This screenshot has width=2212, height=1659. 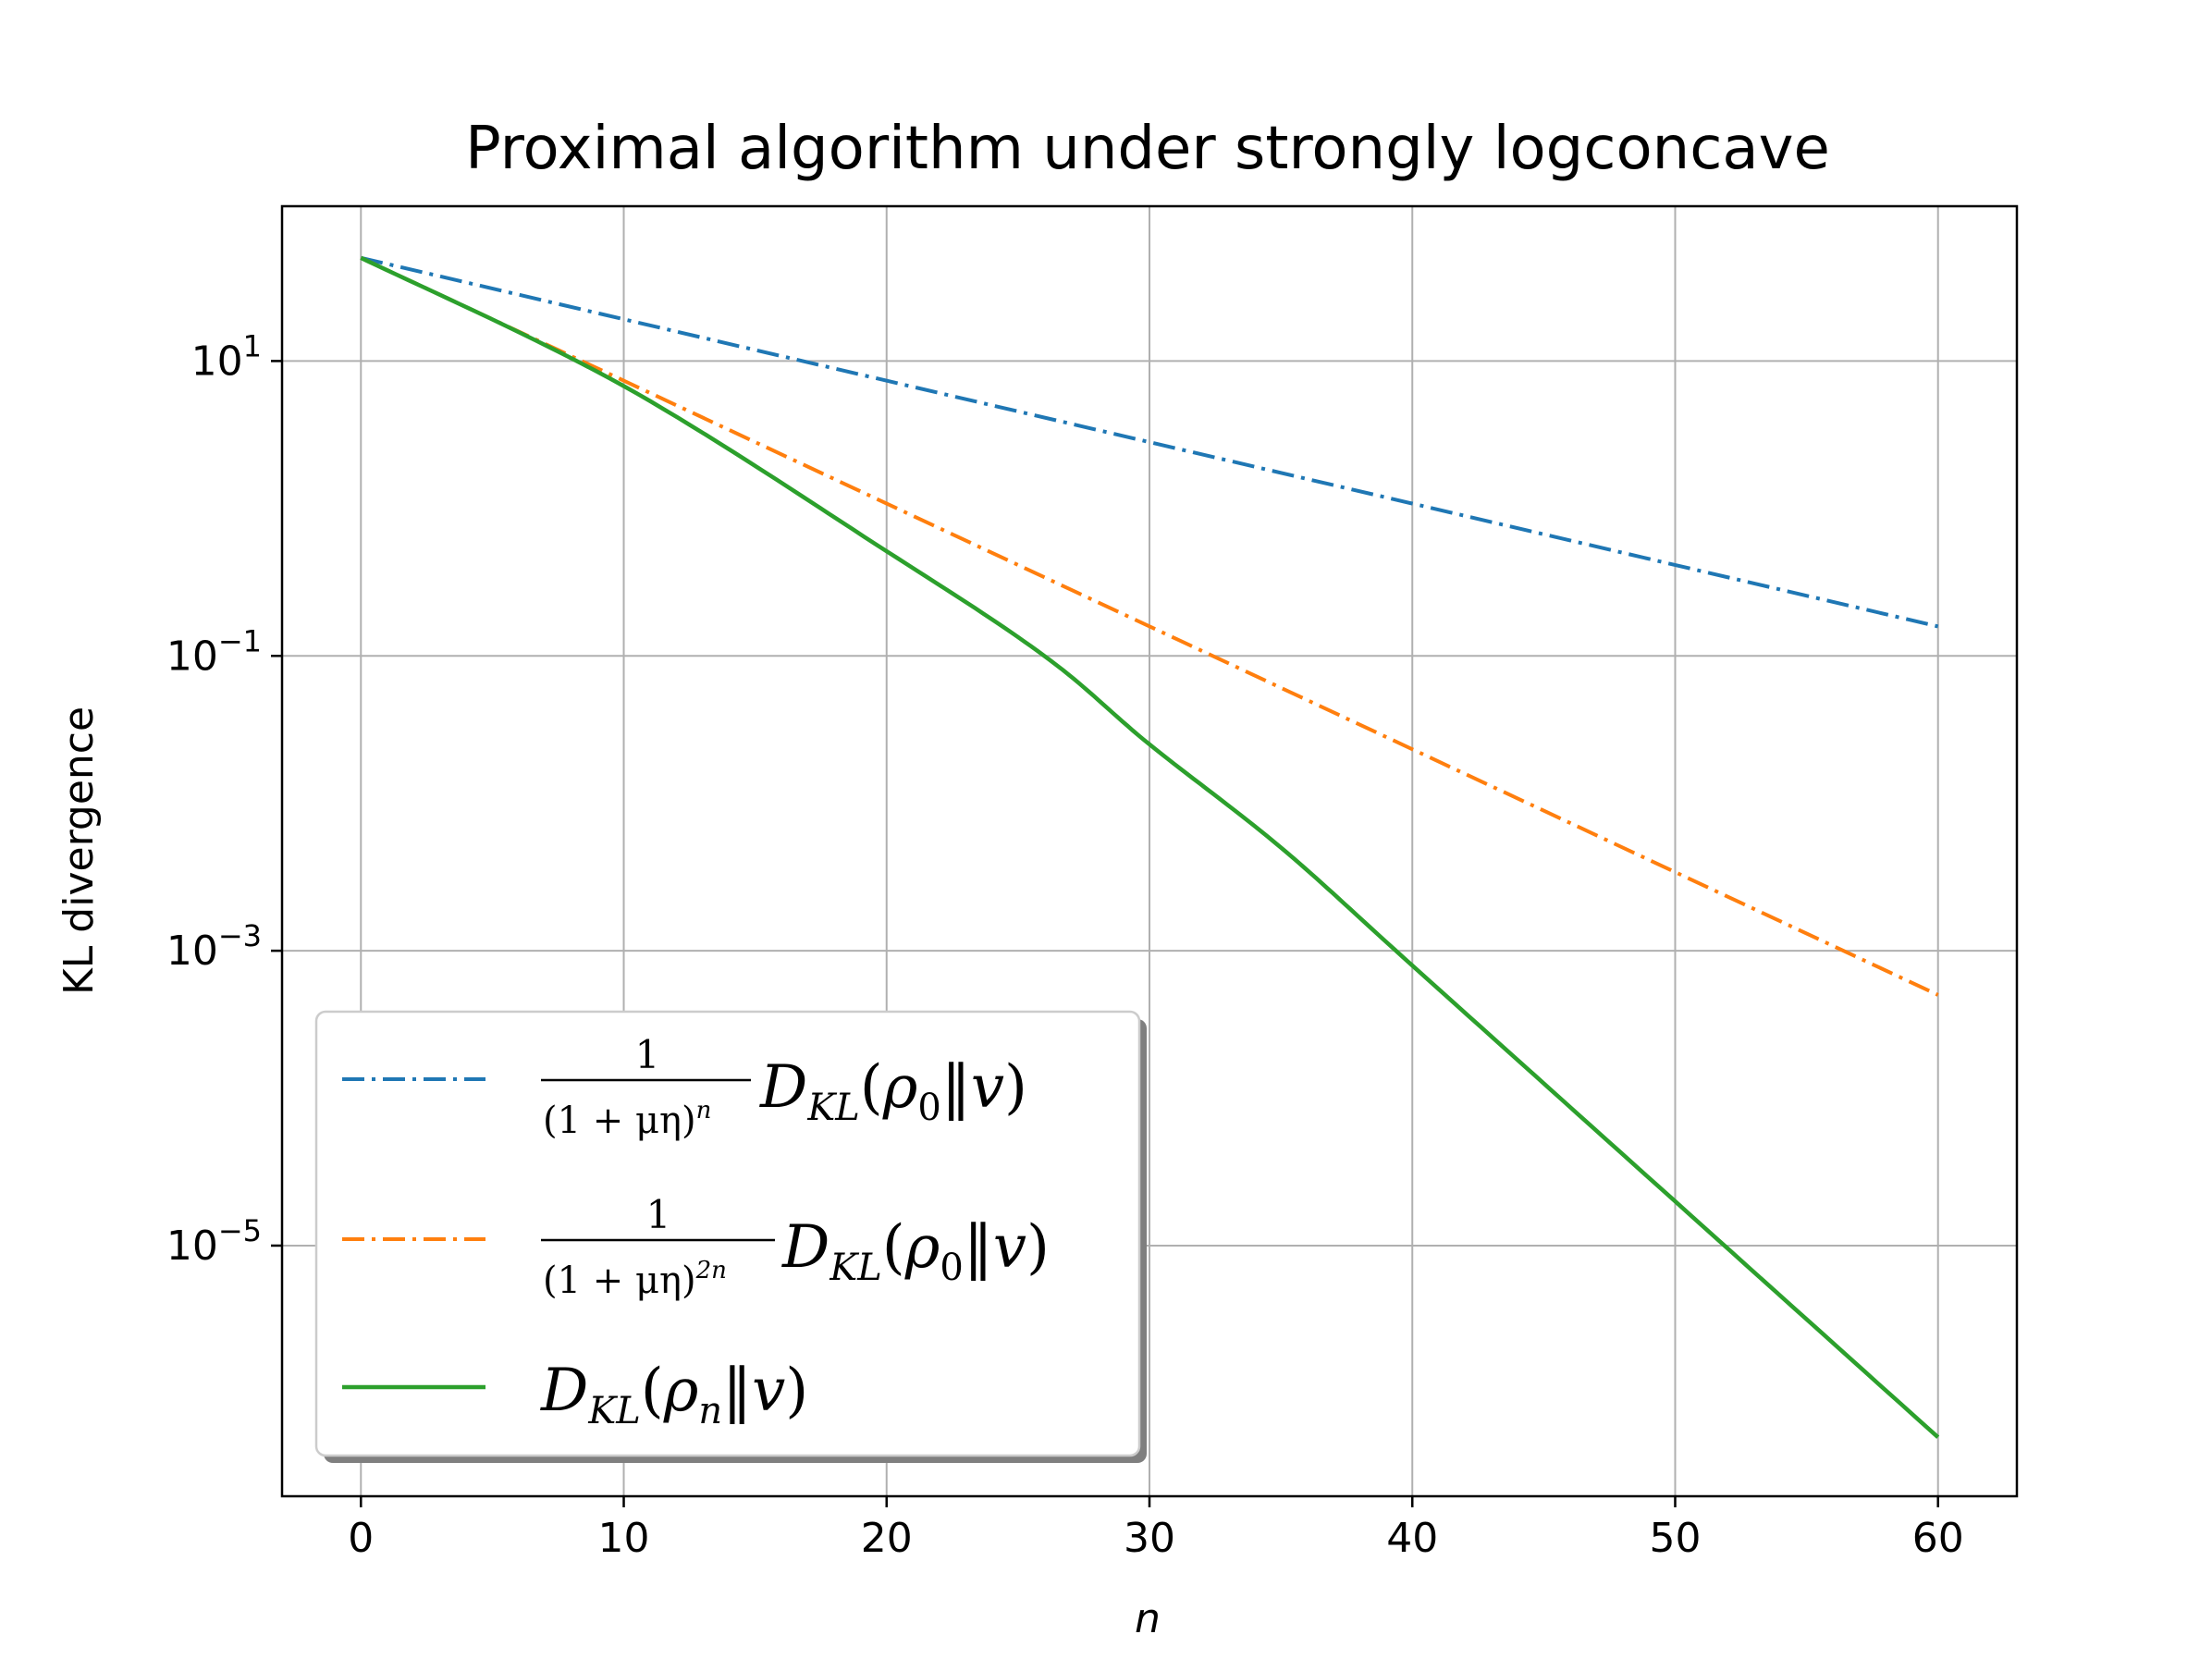 What do you see at coordinates (1412, 1539) in the screenshot?
I see `x-tick-label: 40` at bounding box center [1412, 1539].